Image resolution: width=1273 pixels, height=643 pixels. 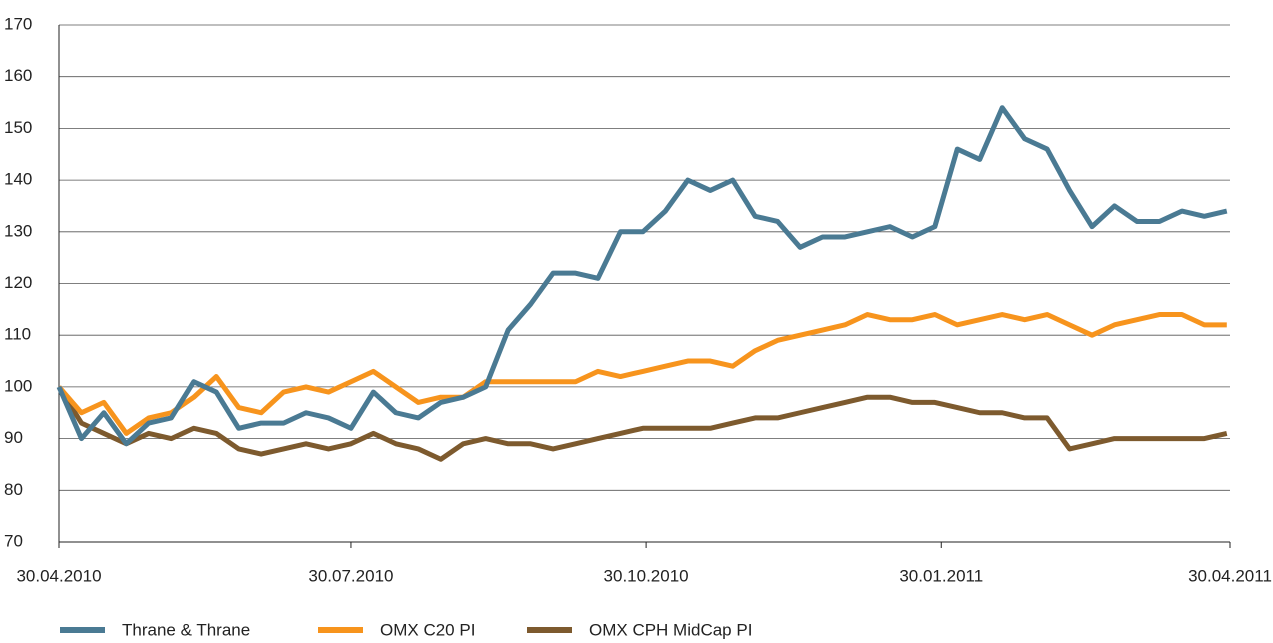 What do you see at coordinates (18, 23) in the screenshot?
I see `y-tick-label: 170` at bounding box center [18, 23].